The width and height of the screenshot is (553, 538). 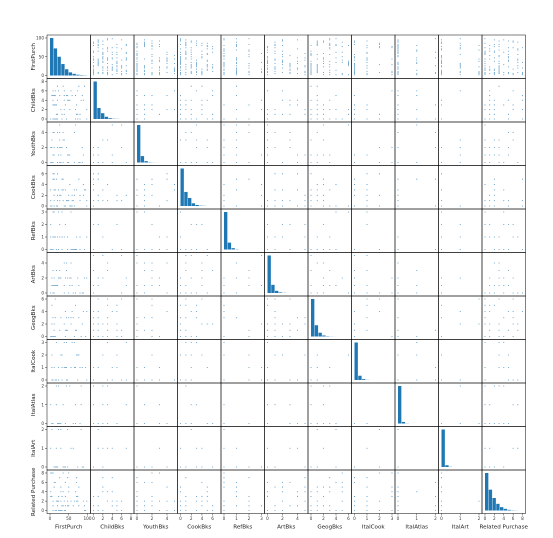 I want to click on y-axis-label: GeogBks, so click(x=34, y=317).